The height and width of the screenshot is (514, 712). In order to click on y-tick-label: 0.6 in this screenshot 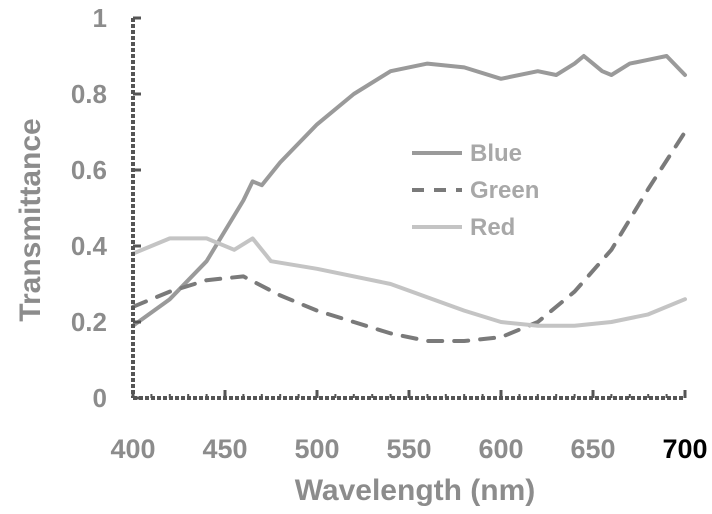, I will do `click(89, 170)`.